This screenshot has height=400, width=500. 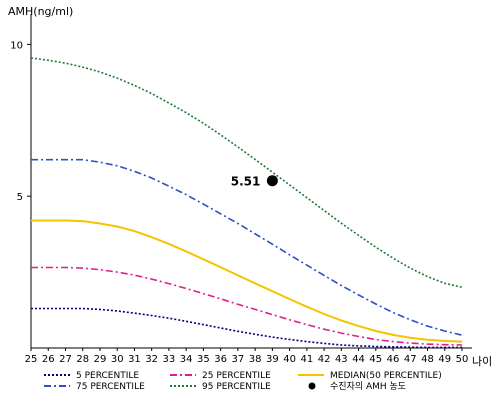 I want to click on legend-label: 25 PERCENTILE, so click(x=236, y=376).